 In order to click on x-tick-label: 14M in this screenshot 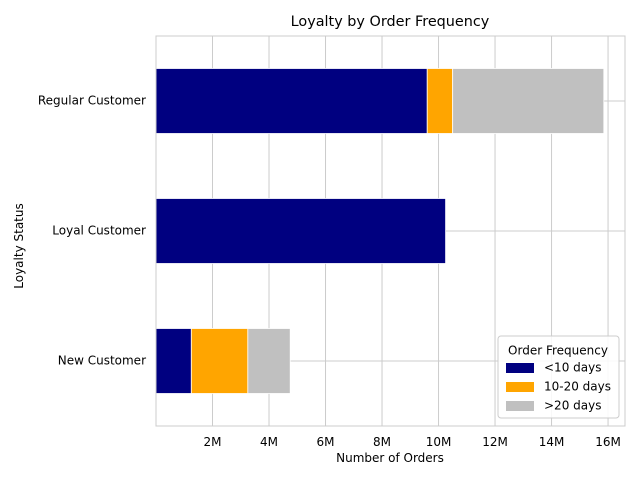, I will do `click(552, 442)`.